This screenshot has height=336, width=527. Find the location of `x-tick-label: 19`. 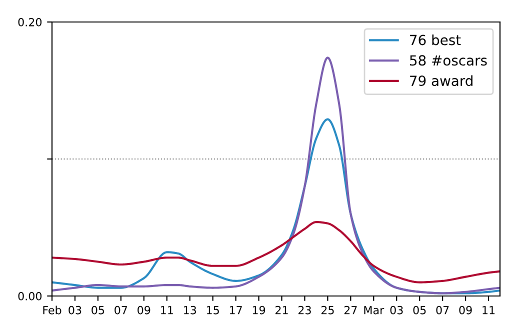

x-tick-label: 19 is located at coordinates (259, 310).